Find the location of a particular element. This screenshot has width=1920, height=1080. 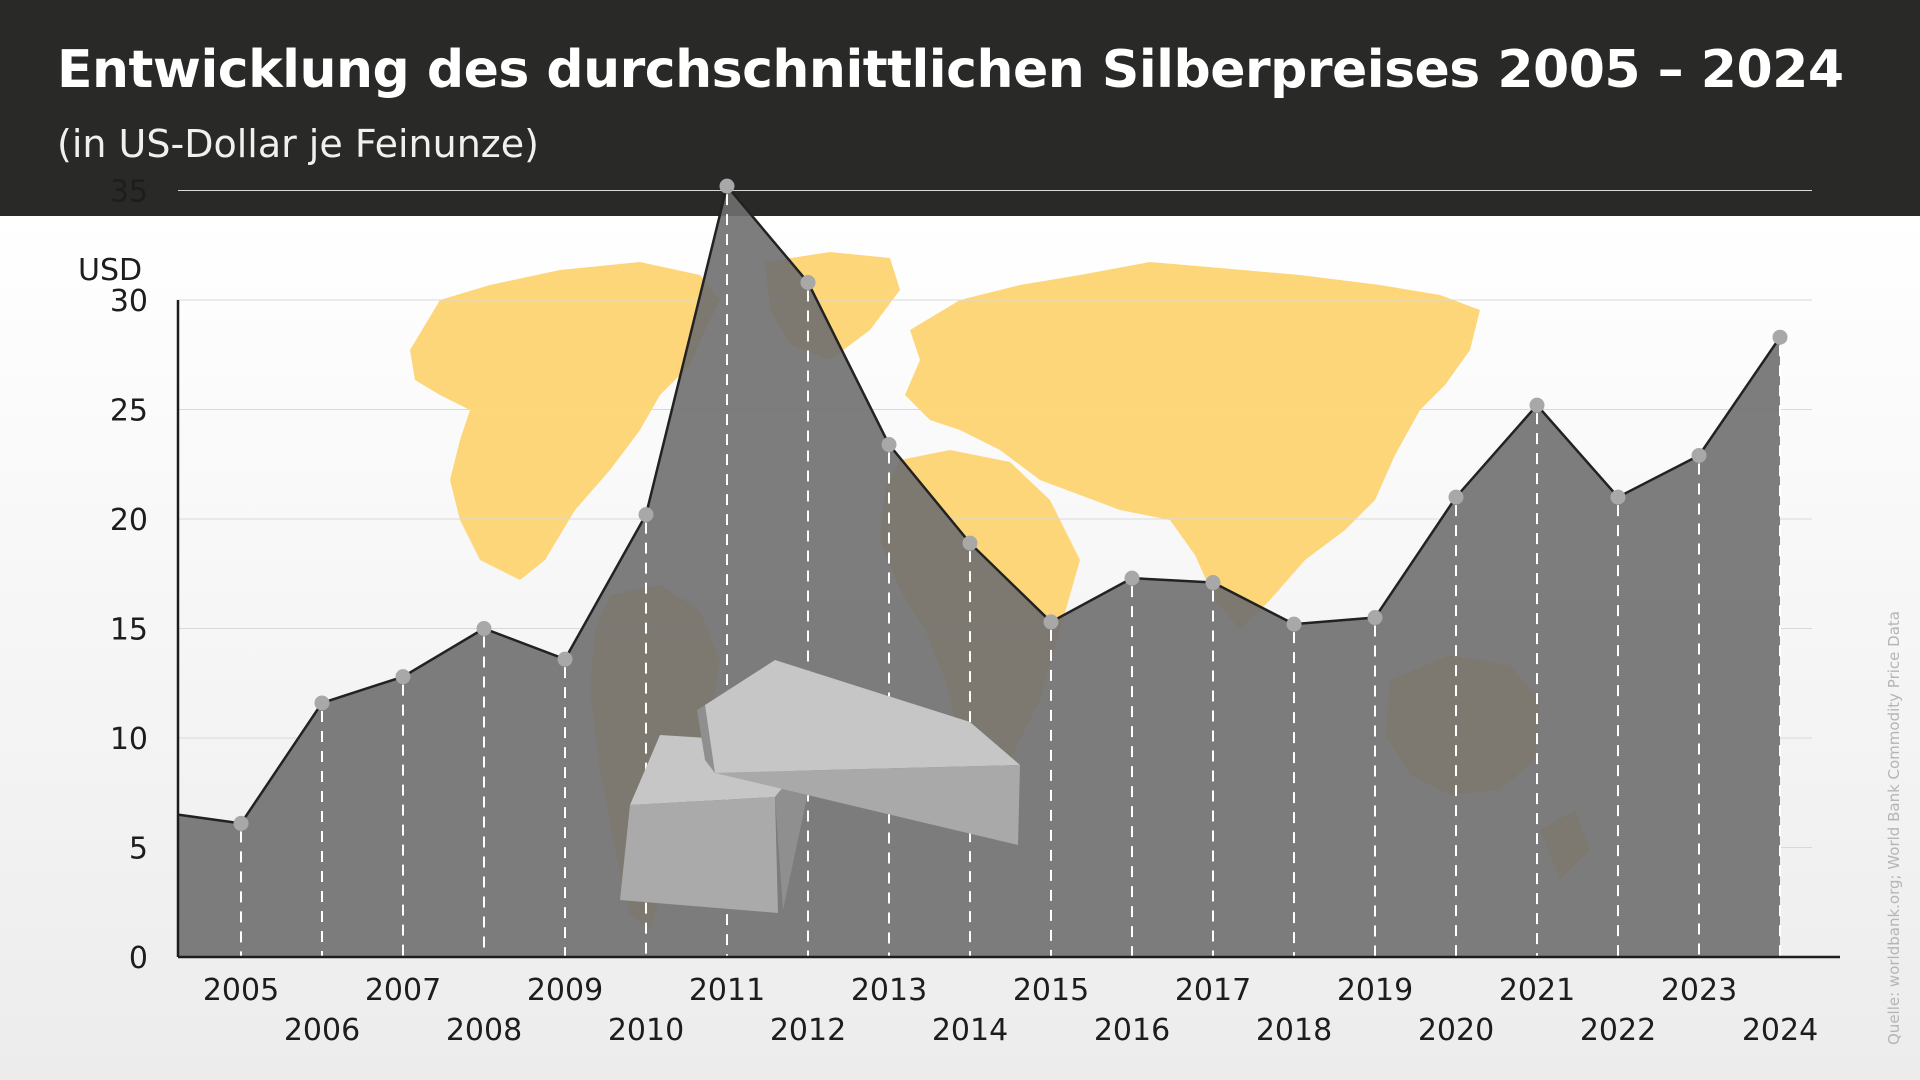

x-tick-label: 2021 is located at coordinates (1537, 990).